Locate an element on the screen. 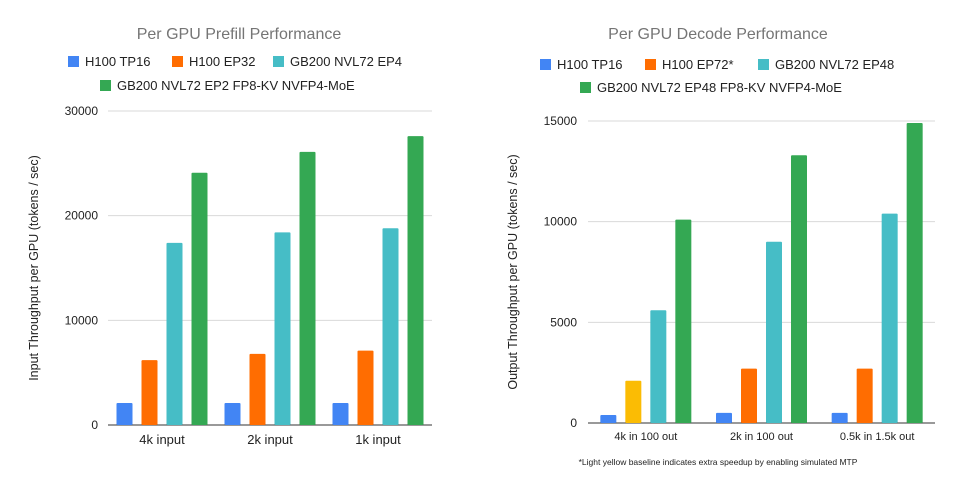 The image size is (960, 492). prefill-legend-label-0: H100 TP16 is located at coordinates (118, 61).